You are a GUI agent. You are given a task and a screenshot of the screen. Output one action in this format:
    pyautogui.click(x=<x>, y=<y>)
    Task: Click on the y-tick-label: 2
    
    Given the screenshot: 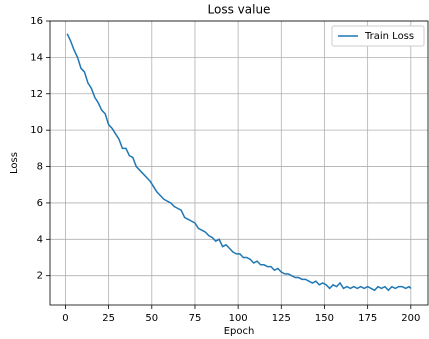 What is the action you would take?
    pyautogui.click(x=40, y=276)
    